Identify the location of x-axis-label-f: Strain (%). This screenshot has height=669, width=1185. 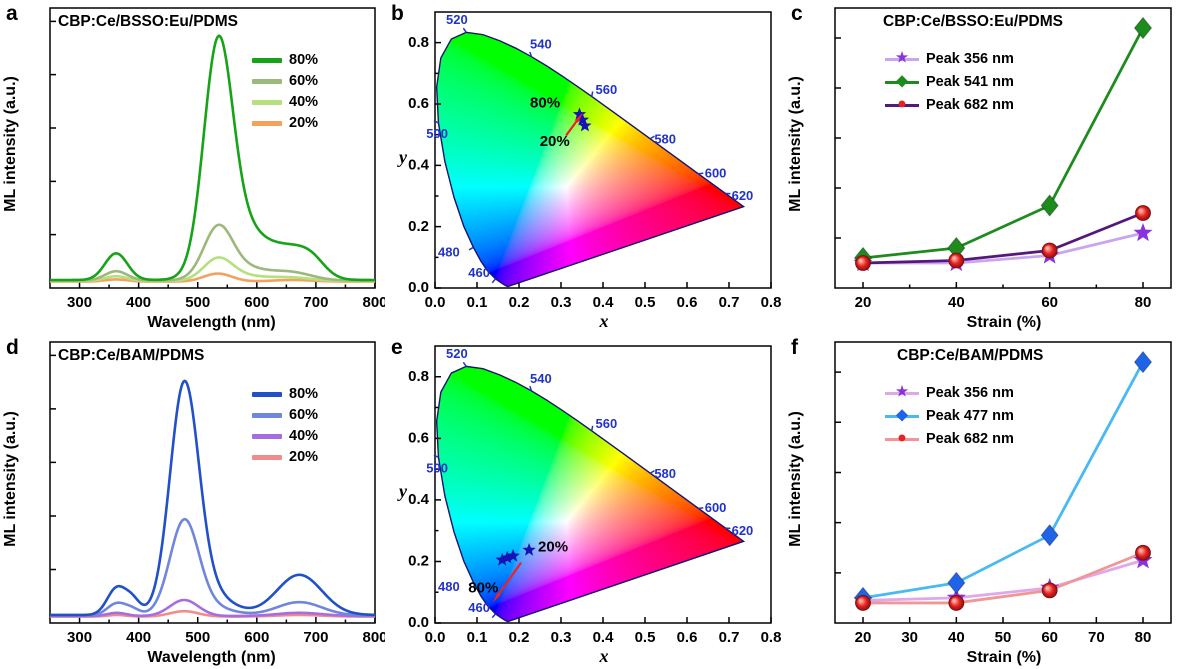
(1004, 657).